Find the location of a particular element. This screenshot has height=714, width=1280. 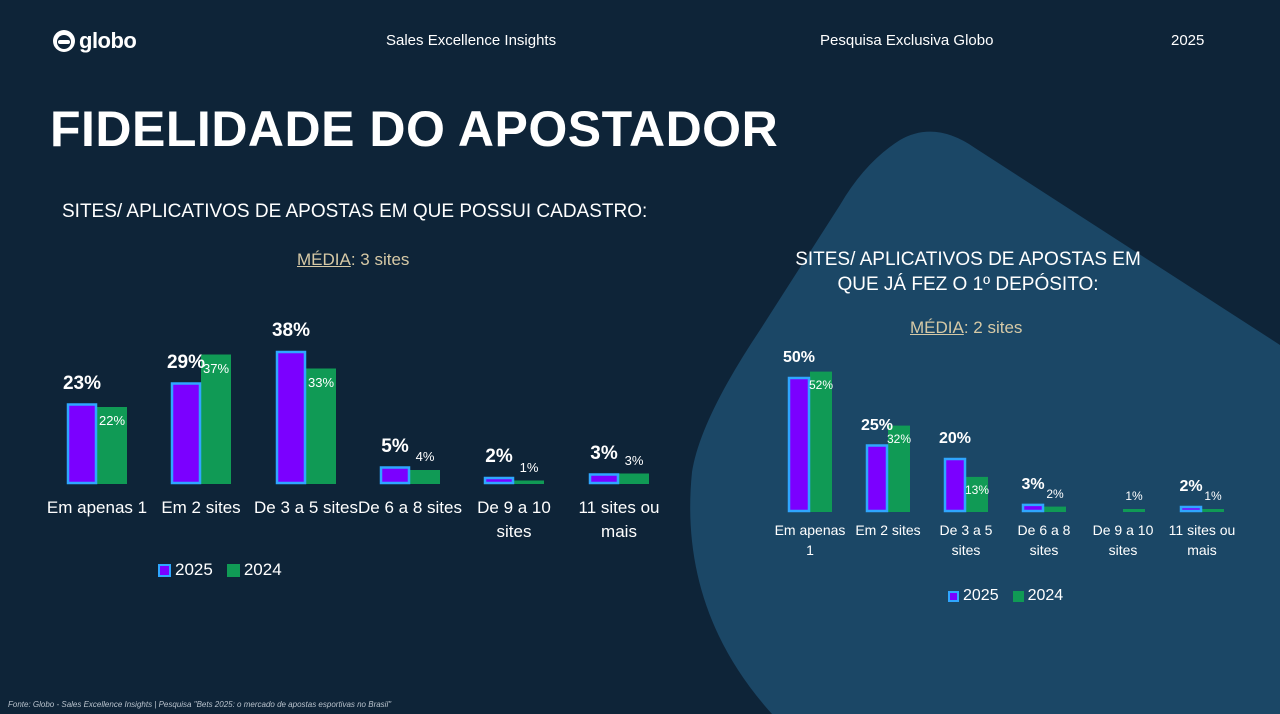

chart1-label-2025-2: 29% is located at coordinates (186, 362).